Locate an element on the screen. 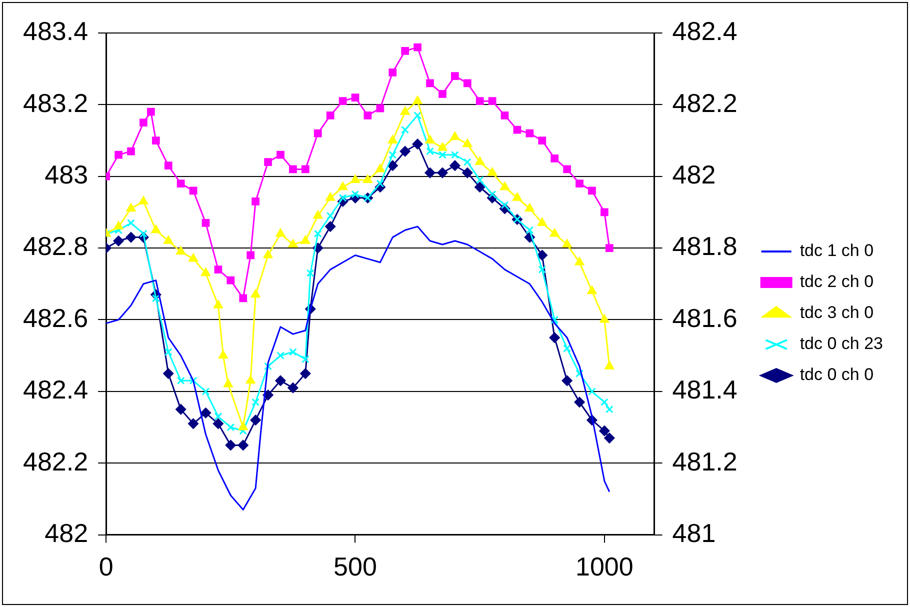 Image resolution: width=910 pixels, height=607 pixels. legend-label: tdc 1 ch 0 is located at coordinates (837, 250).